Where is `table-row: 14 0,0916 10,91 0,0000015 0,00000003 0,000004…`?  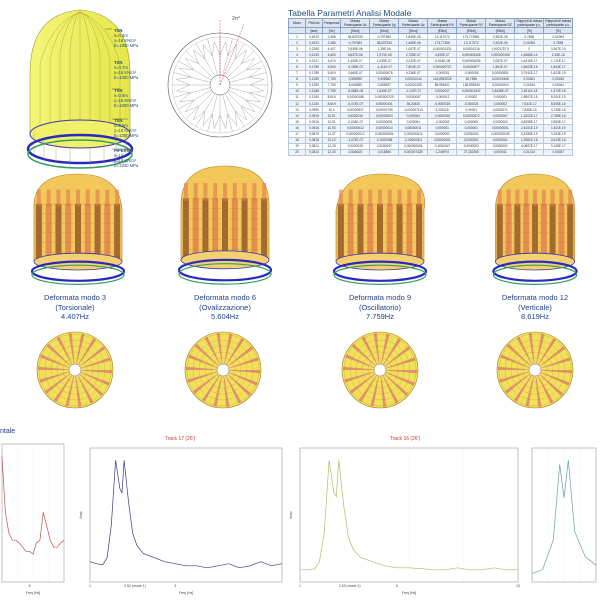 table-row: 14 0,0916 10,91 0,0000015 0,00000003 0,000004… is located at coordinates (431, 116).